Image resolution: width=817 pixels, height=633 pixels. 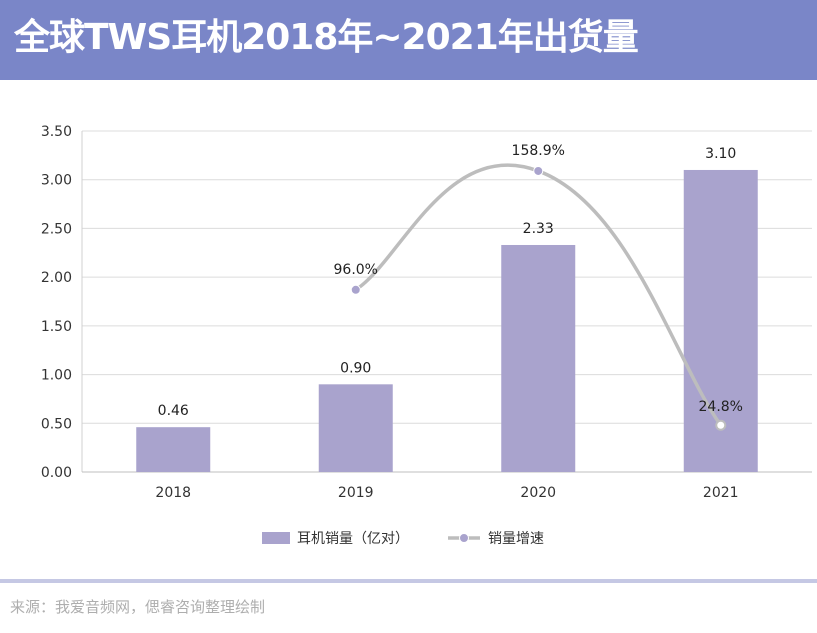 What do you see at coordinates (173, 493) in the screenshot?
I see `x-tick-label: 2018` at bounding box center [173, 493].